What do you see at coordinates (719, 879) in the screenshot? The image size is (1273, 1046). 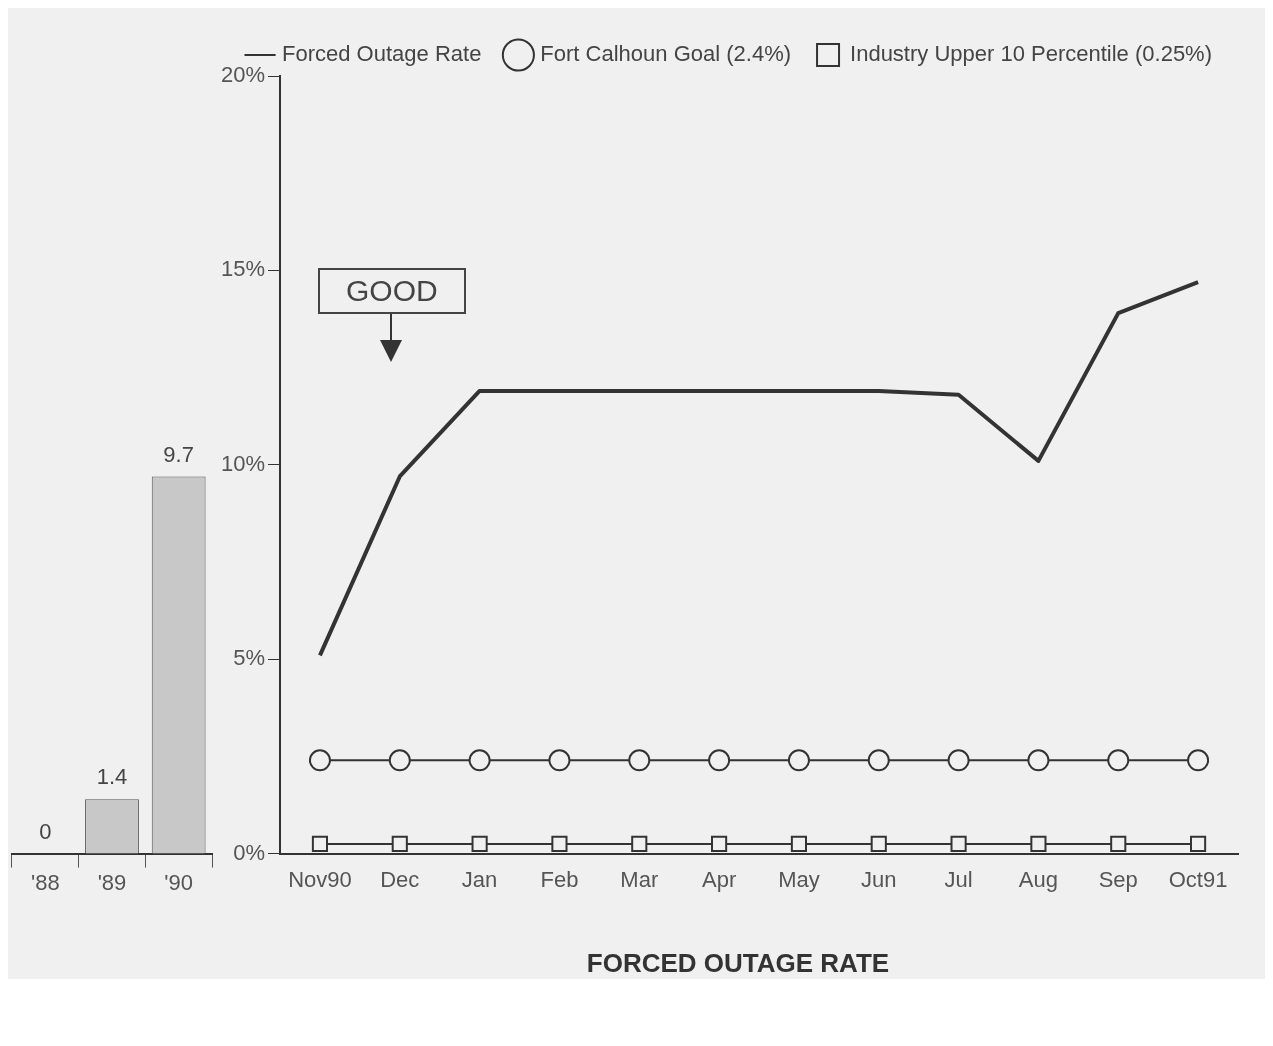 I see `x-tick-label: Apr` at bounding box center [719, 879].